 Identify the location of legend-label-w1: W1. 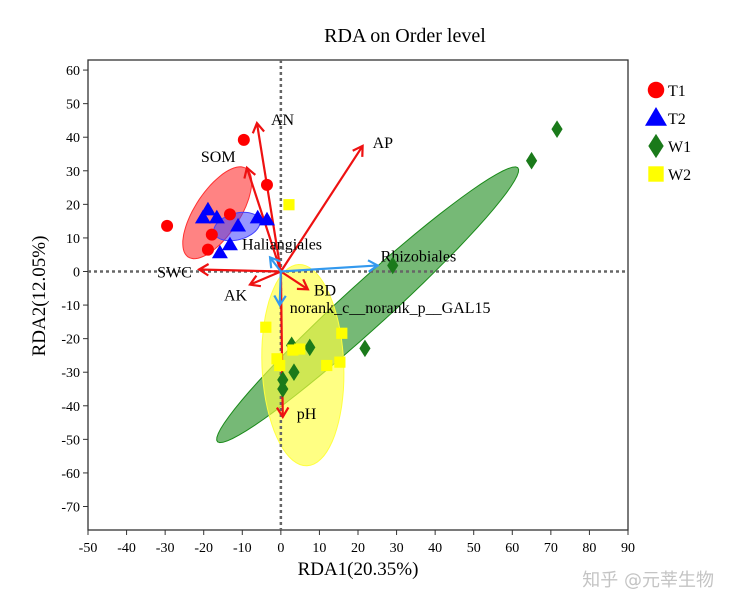
(679, 147).